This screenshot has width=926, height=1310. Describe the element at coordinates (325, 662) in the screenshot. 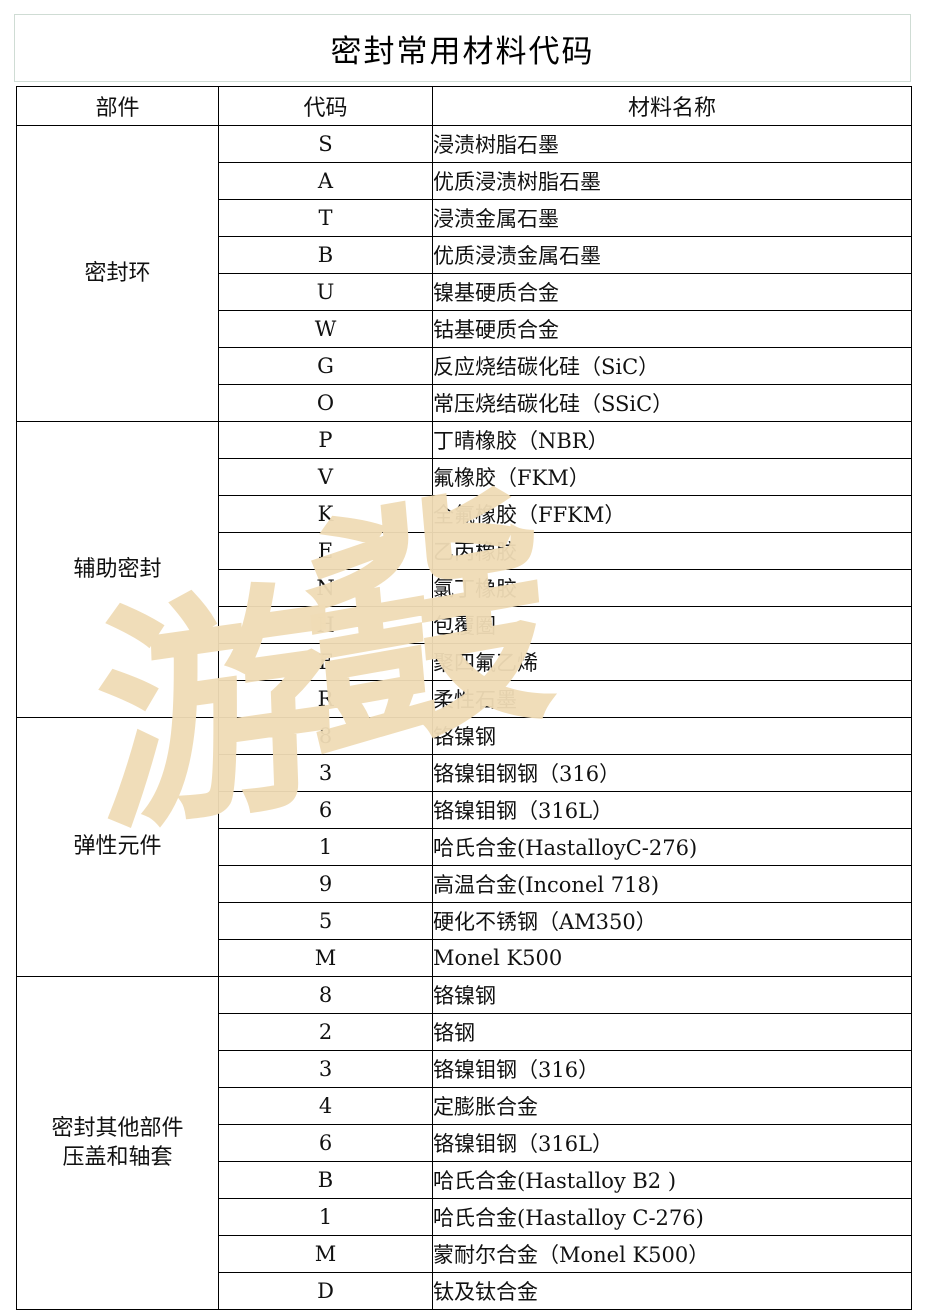

I see `material-code-cell: F` at that location.